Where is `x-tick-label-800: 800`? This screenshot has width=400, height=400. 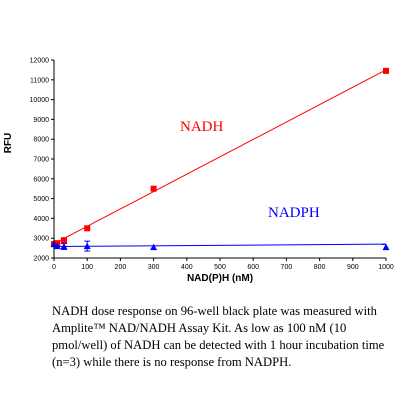 x-tick-label-800: 800 is located at coordinates (320, 267).